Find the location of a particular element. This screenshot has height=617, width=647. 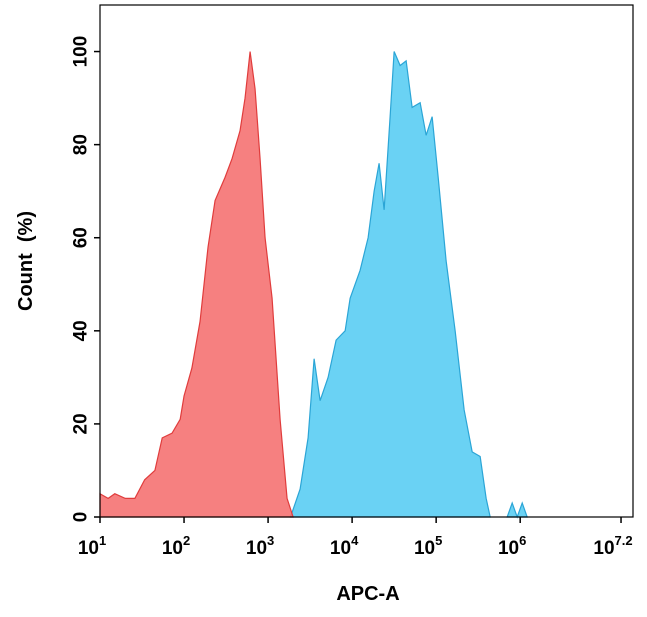

x-axis-label: APC-A is located at coordinates (367, 594).